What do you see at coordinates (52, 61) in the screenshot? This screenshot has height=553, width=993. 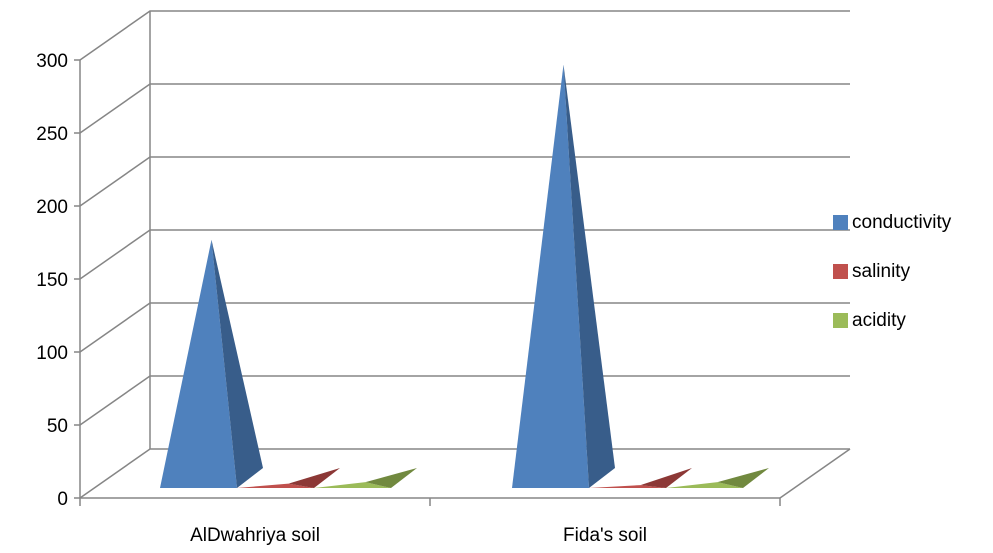 I see `y-tick-label: 300` at bounding box center [52, 61].